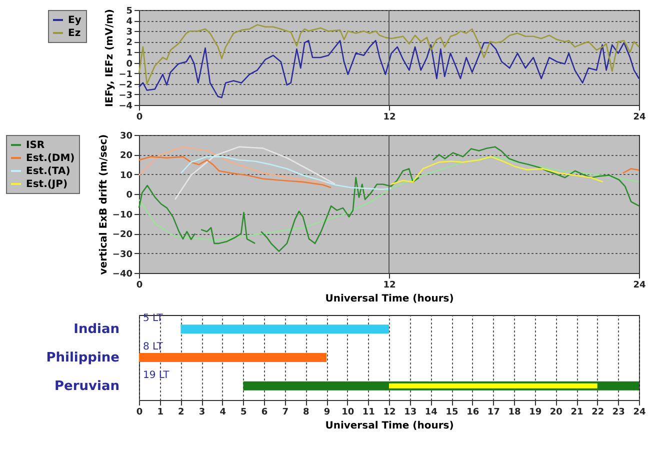 This screenshot has height=461, width=657. I want to click on y-tick-label: −10, so click(122, 215).